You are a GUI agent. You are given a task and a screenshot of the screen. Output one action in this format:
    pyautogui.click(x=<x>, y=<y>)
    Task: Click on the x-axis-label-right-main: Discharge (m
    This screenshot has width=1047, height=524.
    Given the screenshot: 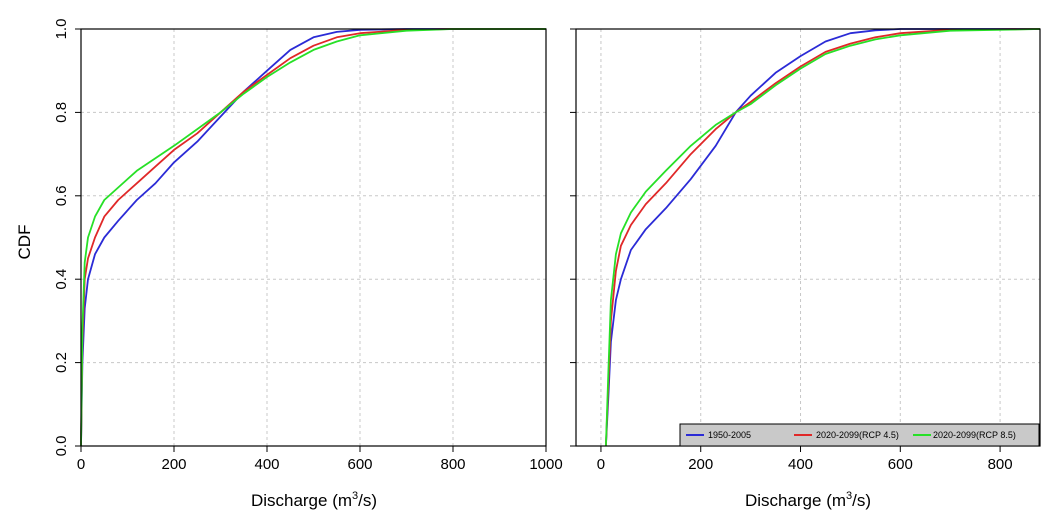 What is the action you would take?
    pyautogui.click(x=795, y=500)
    